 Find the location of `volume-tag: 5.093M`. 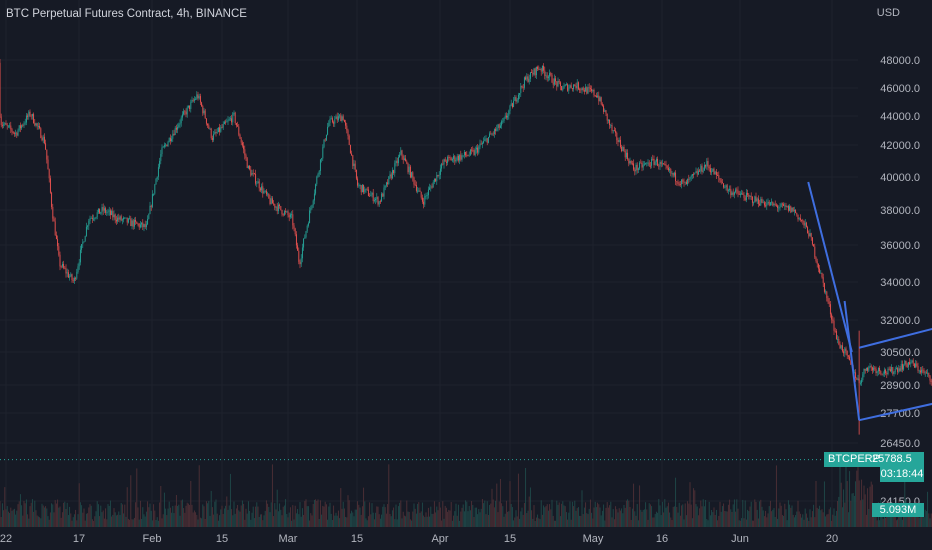

volume-tag: 5.093M is located at coordinates (898, 510).